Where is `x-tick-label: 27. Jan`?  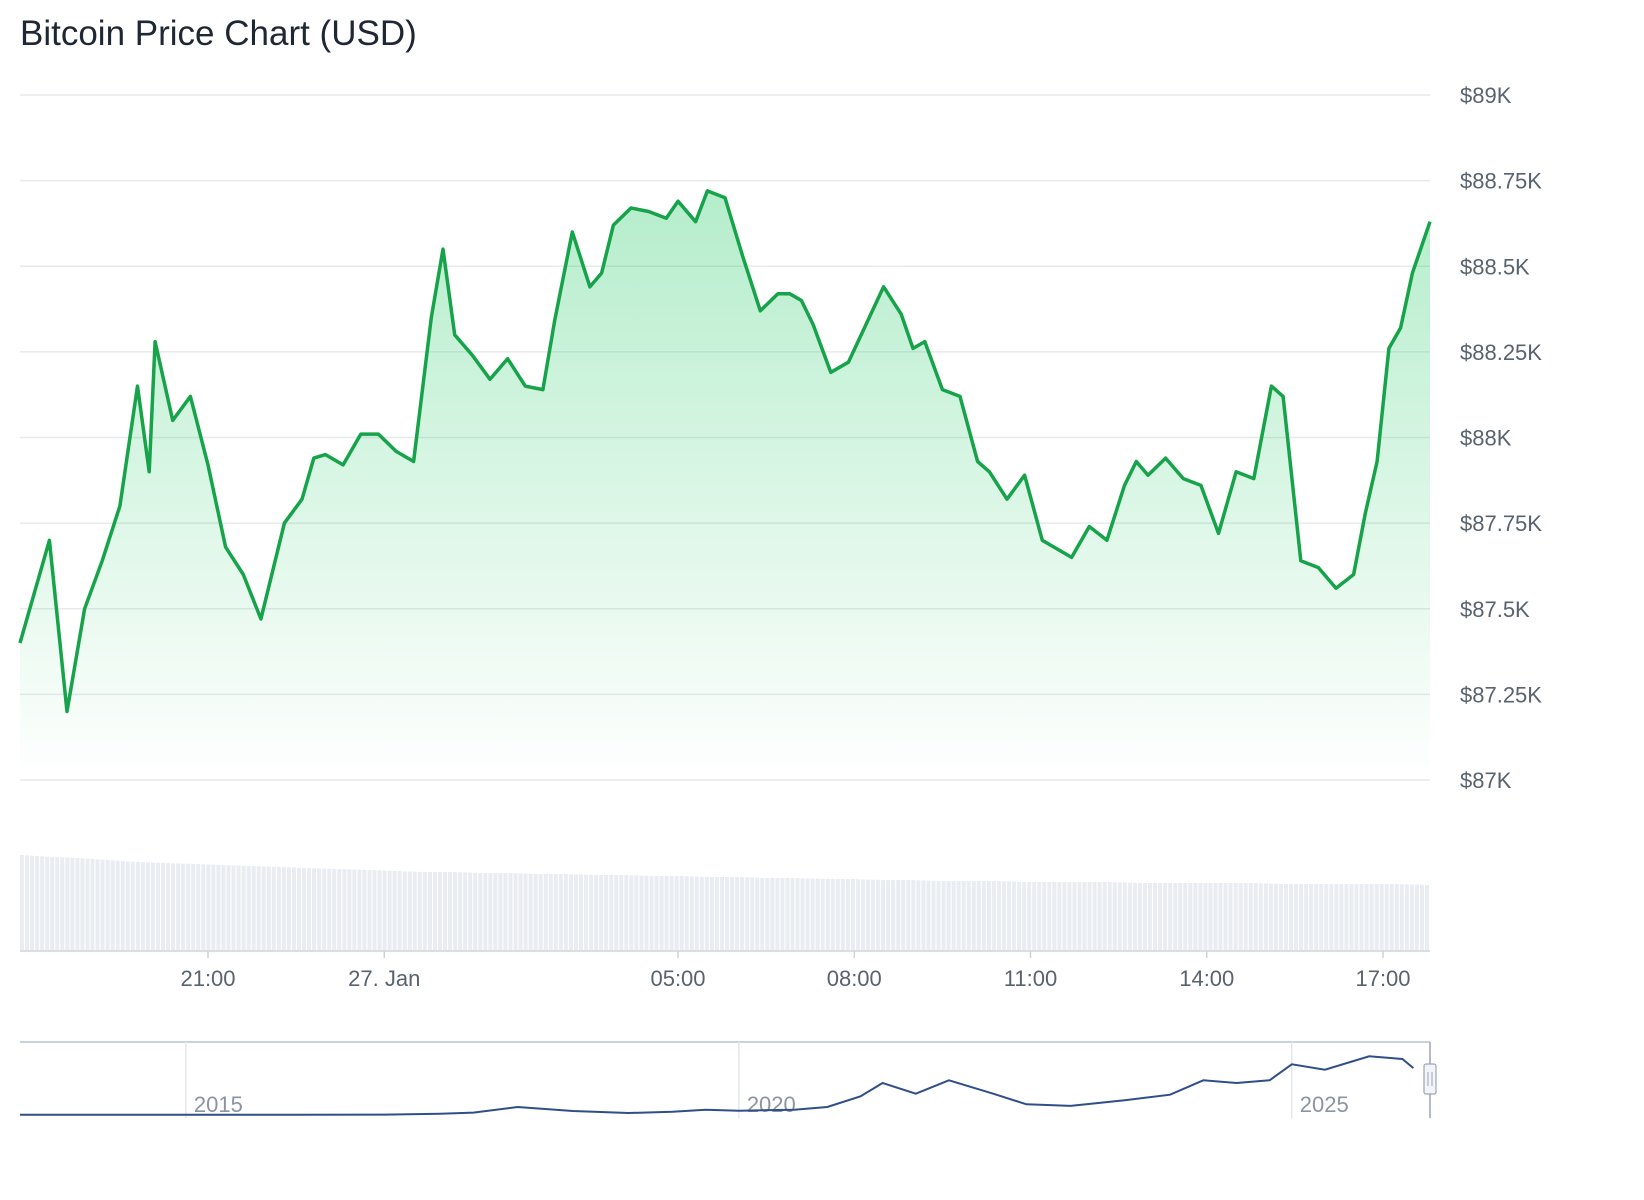 x-tick-label: 27. Jan is located at coordinates (384, 978).